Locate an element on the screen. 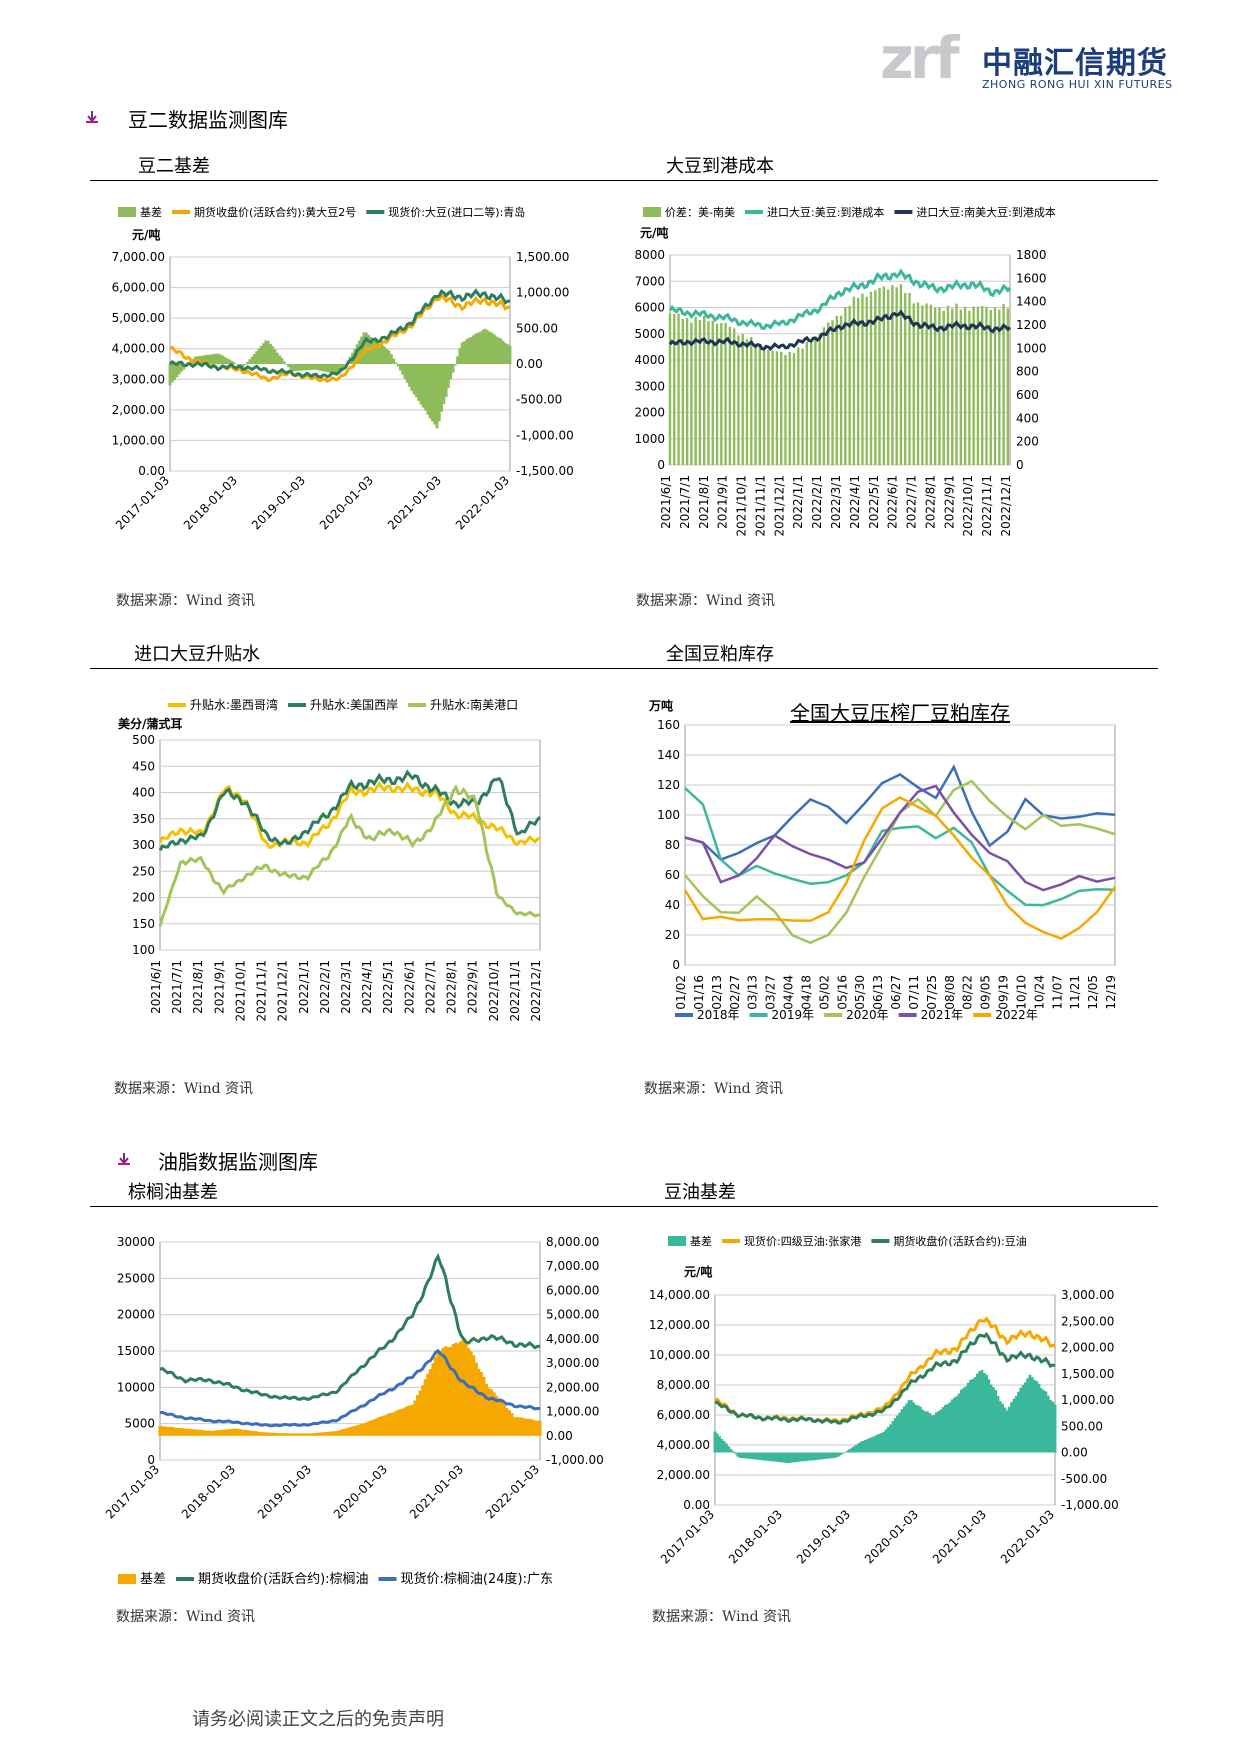 The height and width of the screenshot is (1755, 1241). y-tick-label: 140 is located at coordinates (668, 755).